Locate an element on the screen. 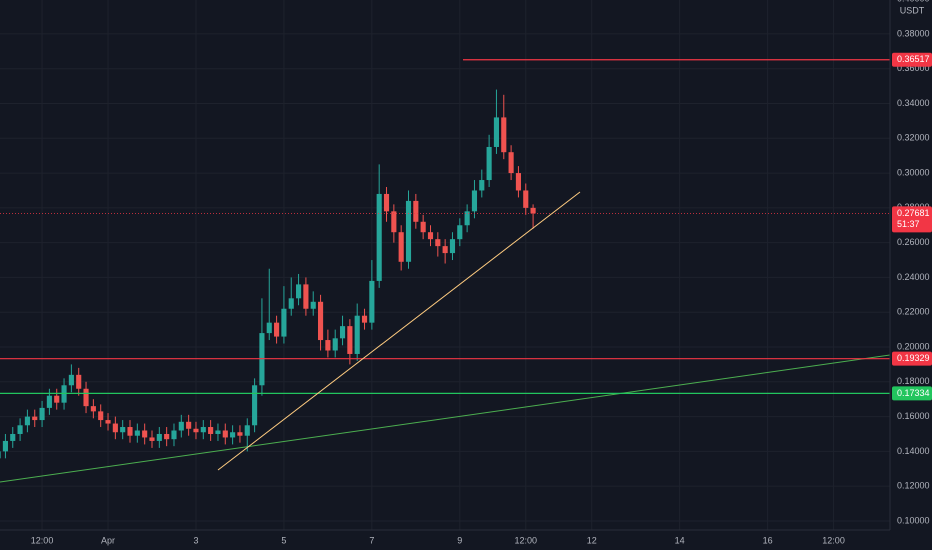 The image size is (932, 550). price-axis is located at coordinates (911, 275).